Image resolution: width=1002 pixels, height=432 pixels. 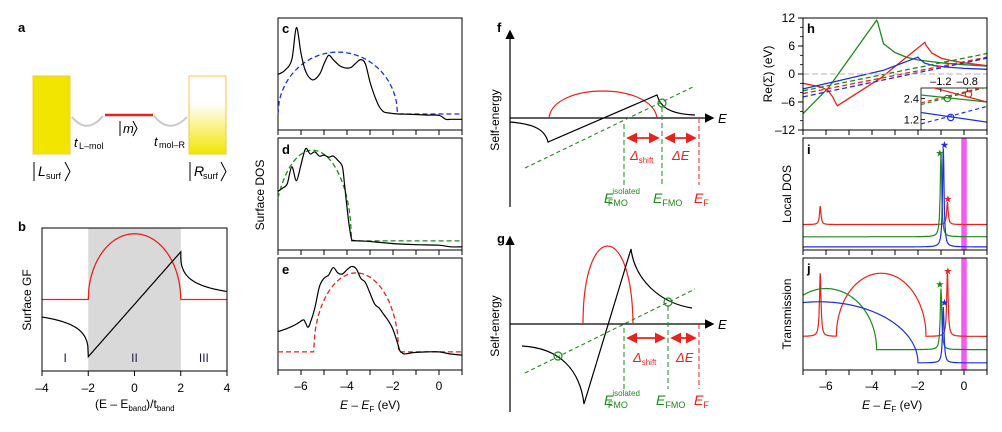 I want to click on j-red-curve, so click(x=895, y=304).